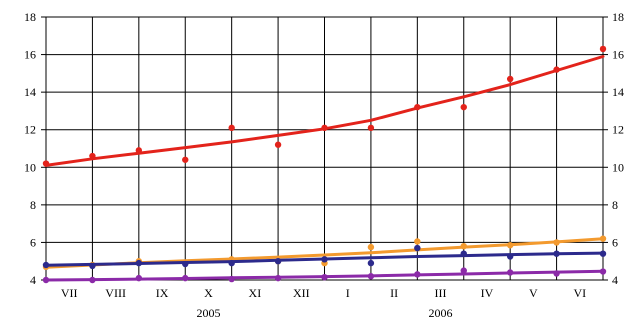 This screenshot has height=322, width=633. I want to click on x-category-label: III, so click(441, 293).